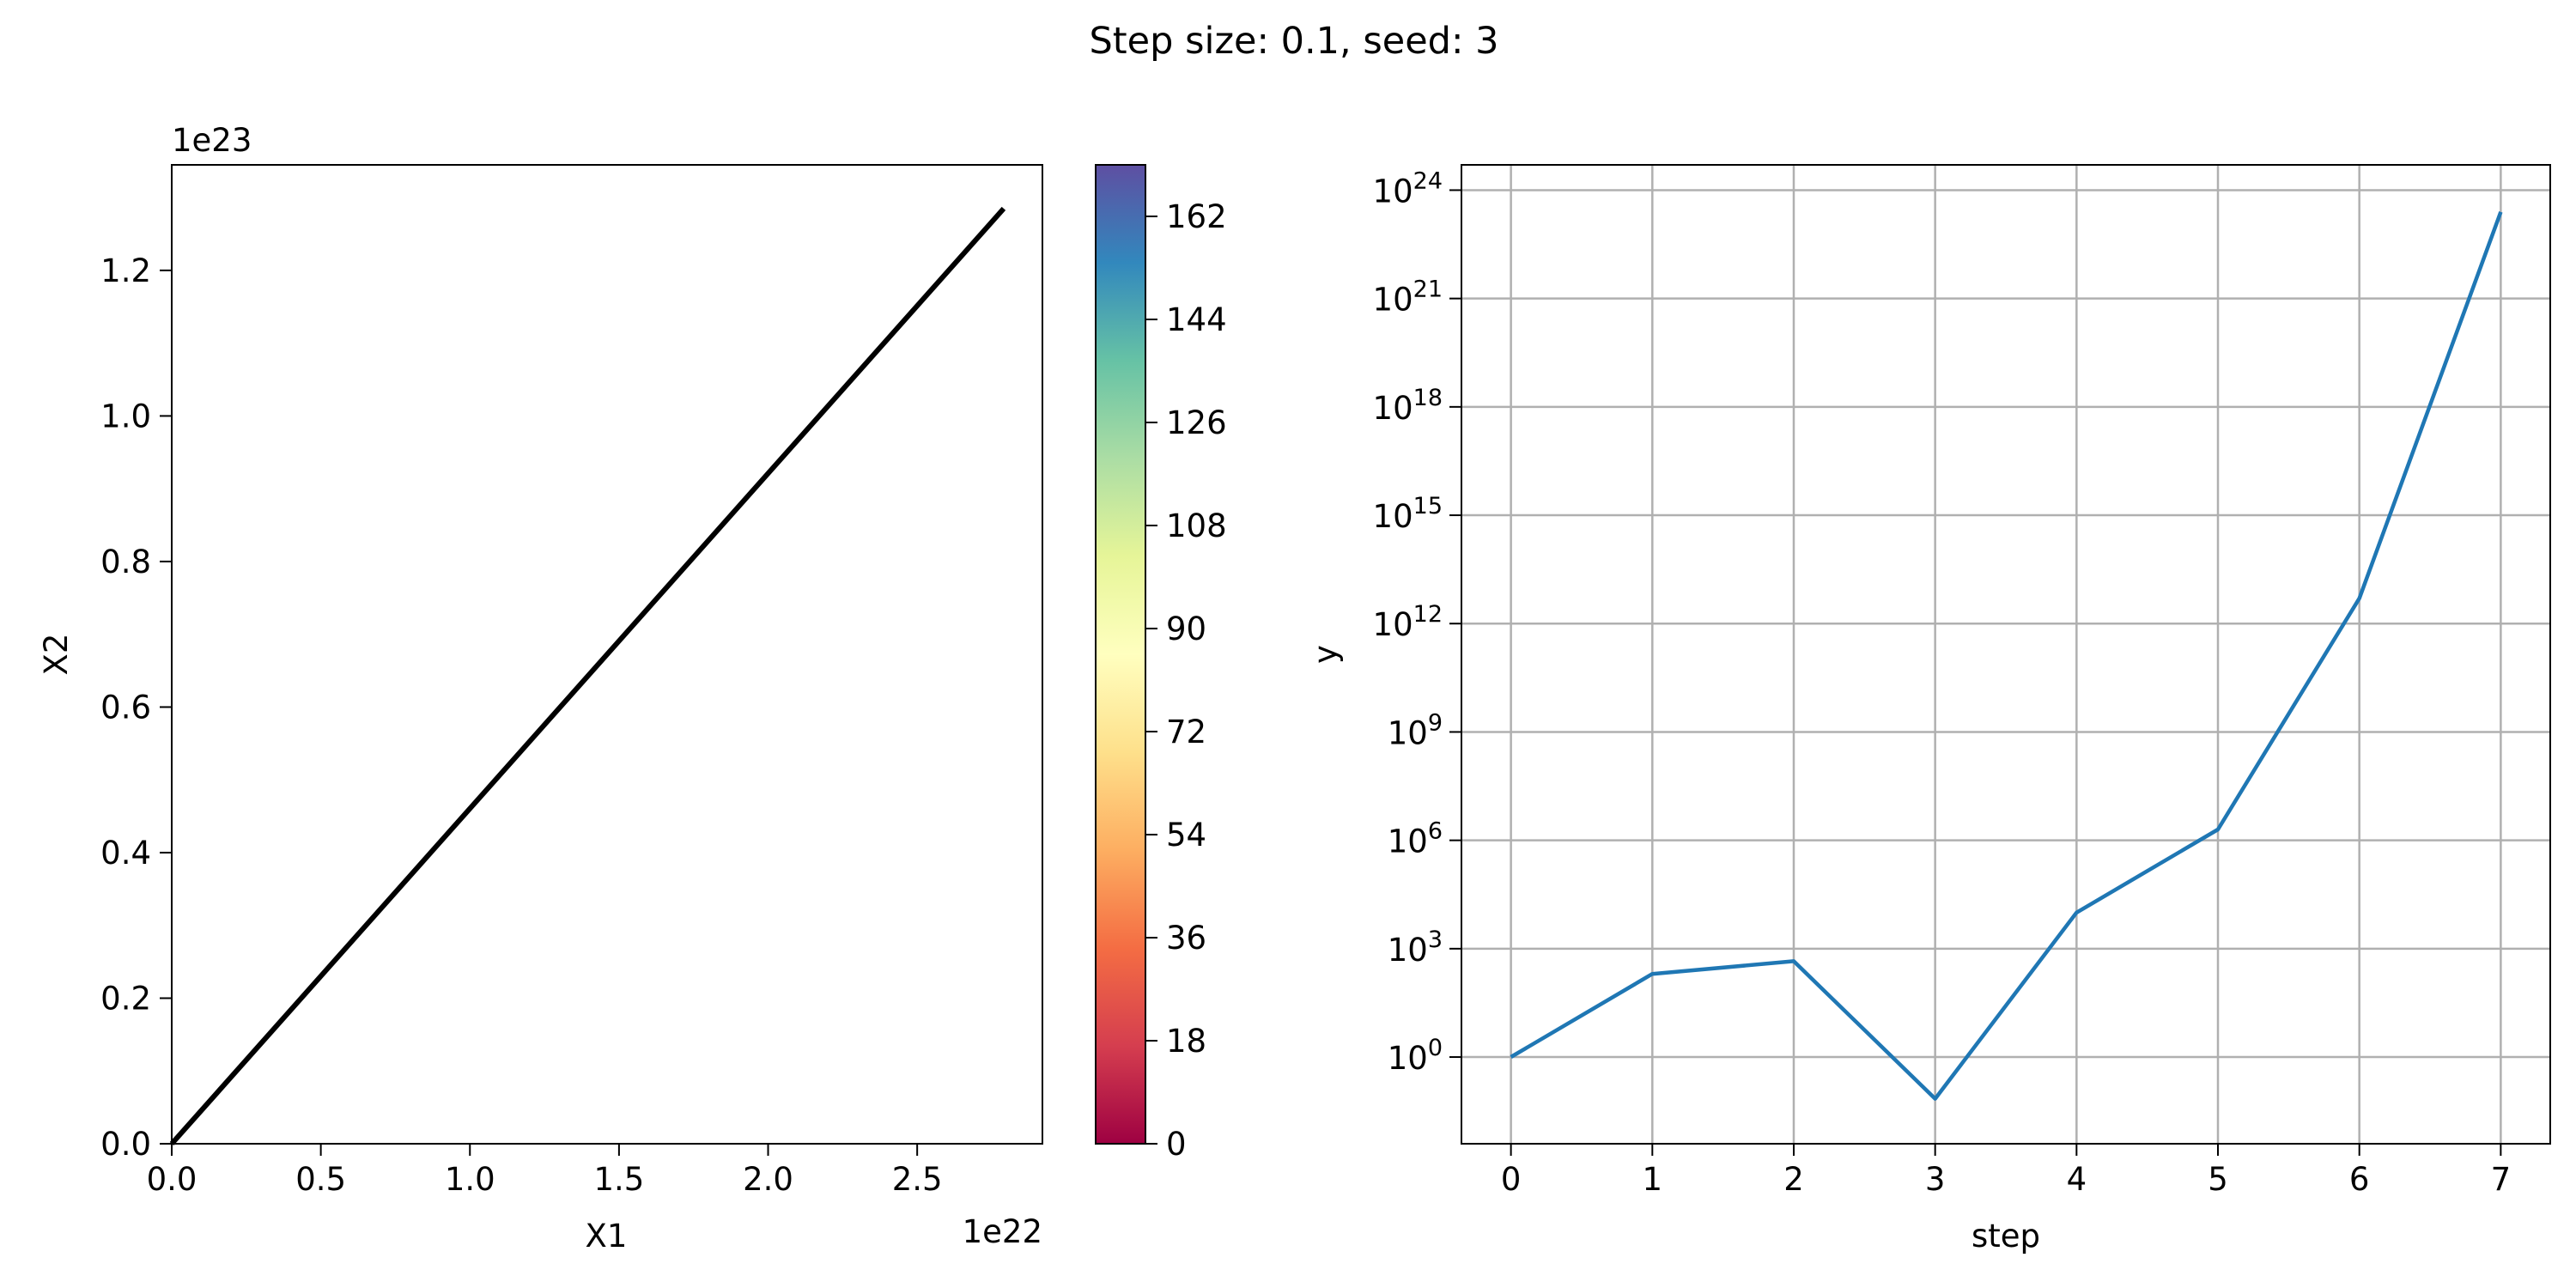 The height and width of the screenshot is (1288, 2576). Describe the element at coordinates (1294, 41) in the screenshot. I see `figure-title: Step size: 0.1, seed: 3` at that location.